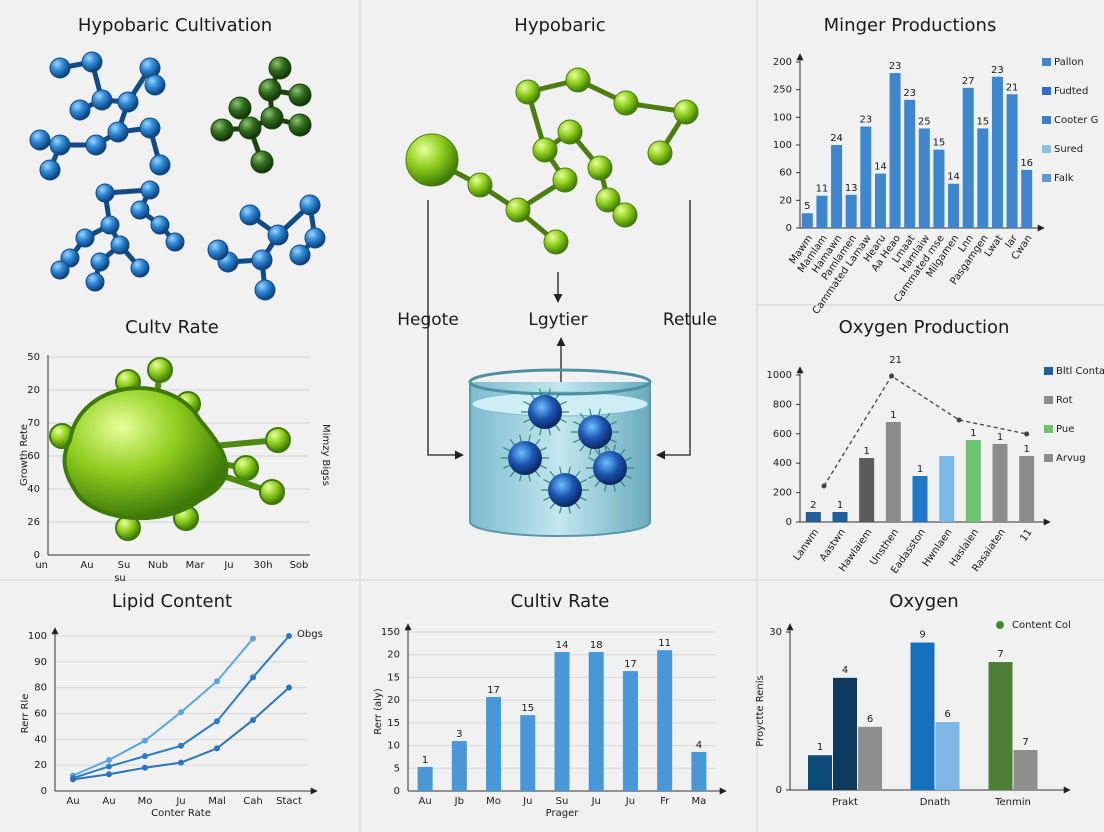  Describe the element at coordinates (562, 801) in the screenshot. I see `x-tick-label: Su` at that location.